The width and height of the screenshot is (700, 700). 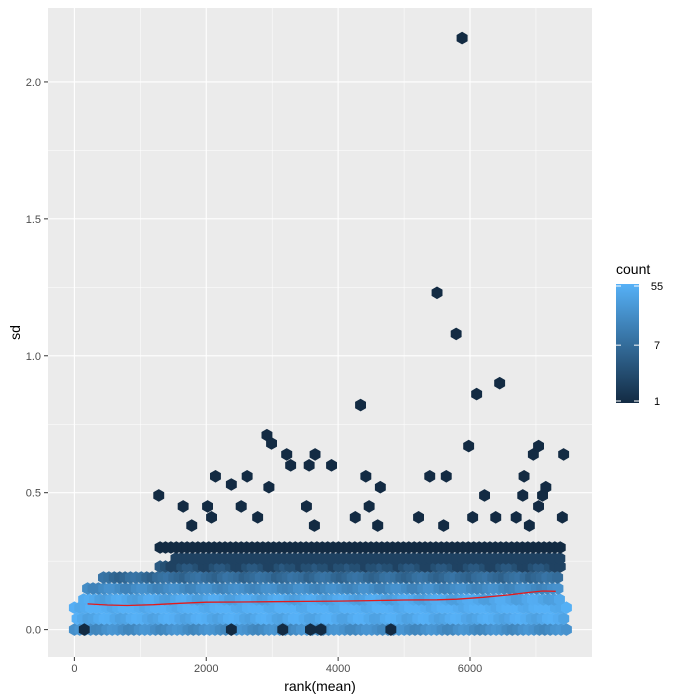 What do you see at coordinates (321, 598) in the screenshot?
I see `trend-line` at bounding box center [321, 598].